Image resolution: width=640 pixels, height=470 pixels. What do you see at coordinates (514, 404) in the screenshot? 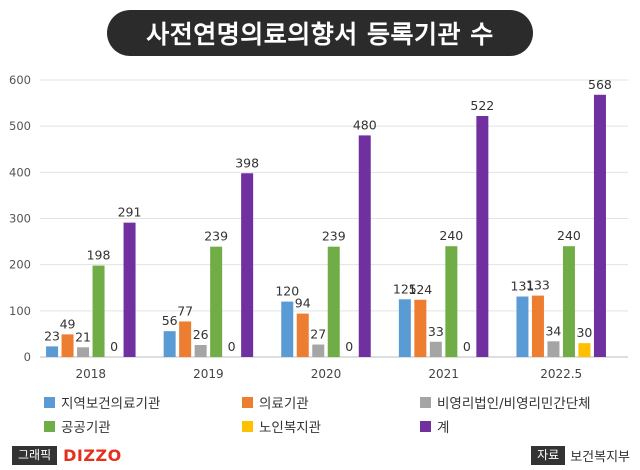
I see `legend-label: 비영리법인/비영리민간단체` at bounding box center [514, 404].